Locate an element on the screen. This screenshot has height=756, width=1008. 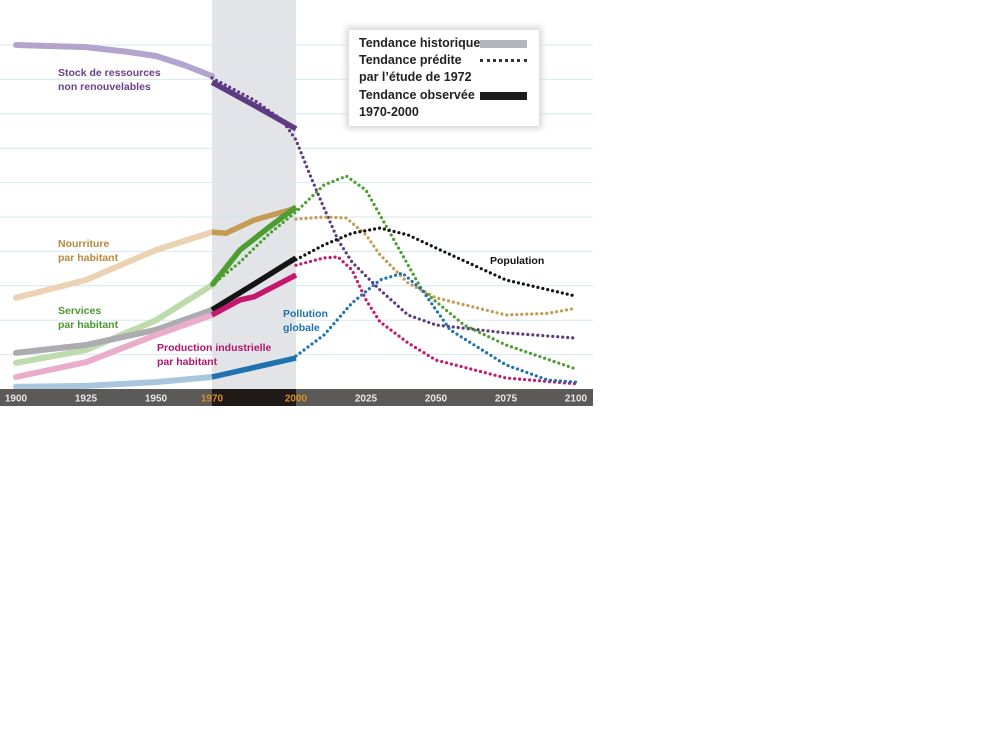
legend-historic-label: Tendance historique is located at coordinates (420, 43).